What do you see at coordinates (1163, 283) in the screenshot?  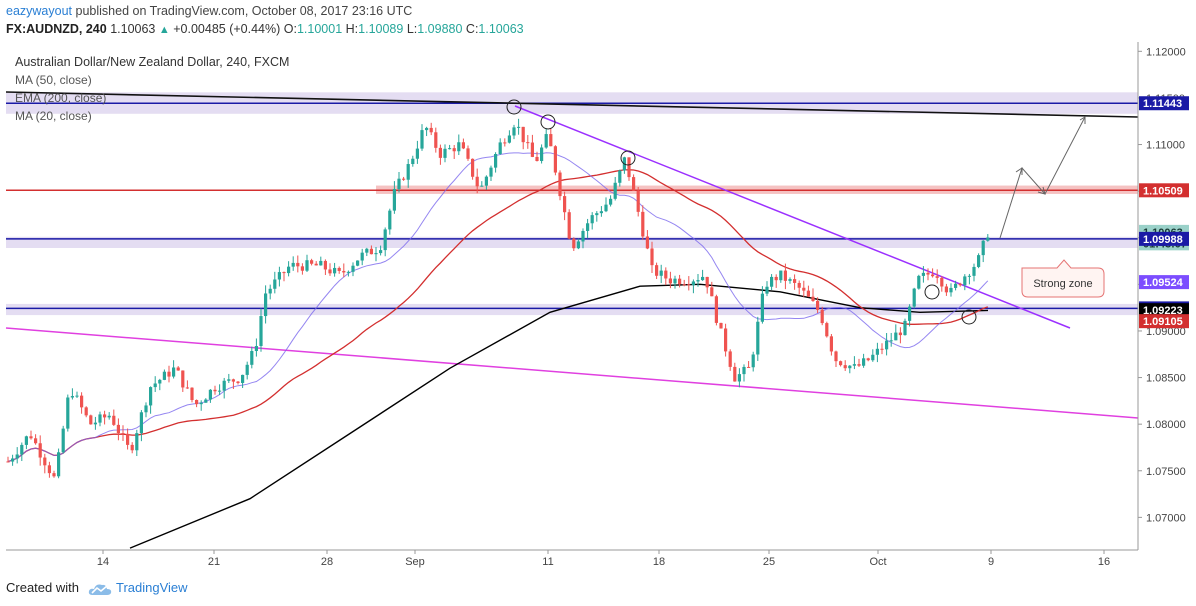 I see `price-label-5: 1.09524` at bounding box center [1163, 283].